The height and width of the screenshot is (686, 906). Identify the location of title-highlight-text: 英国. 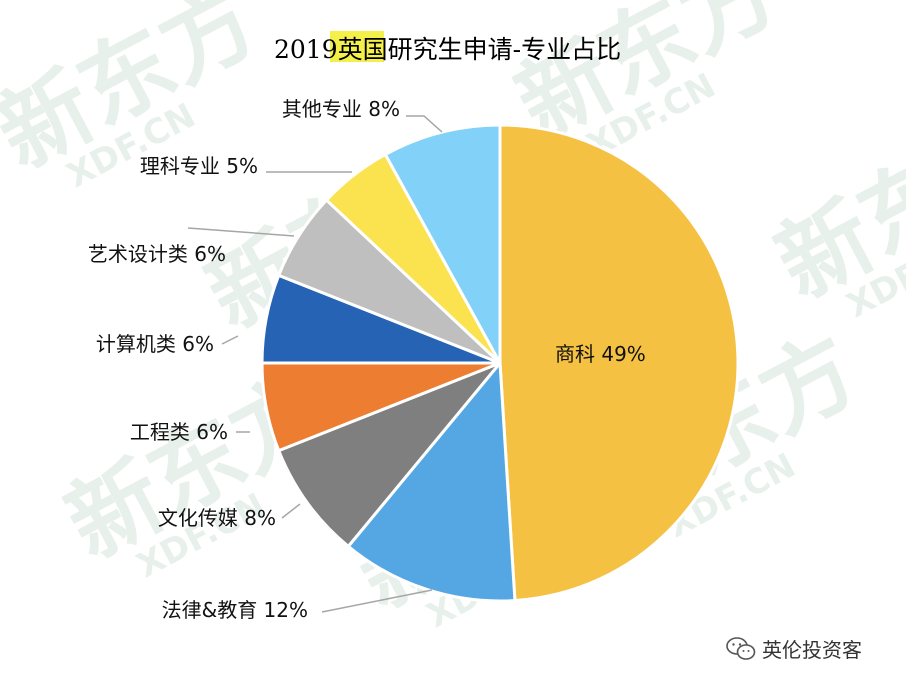
(363, 49).